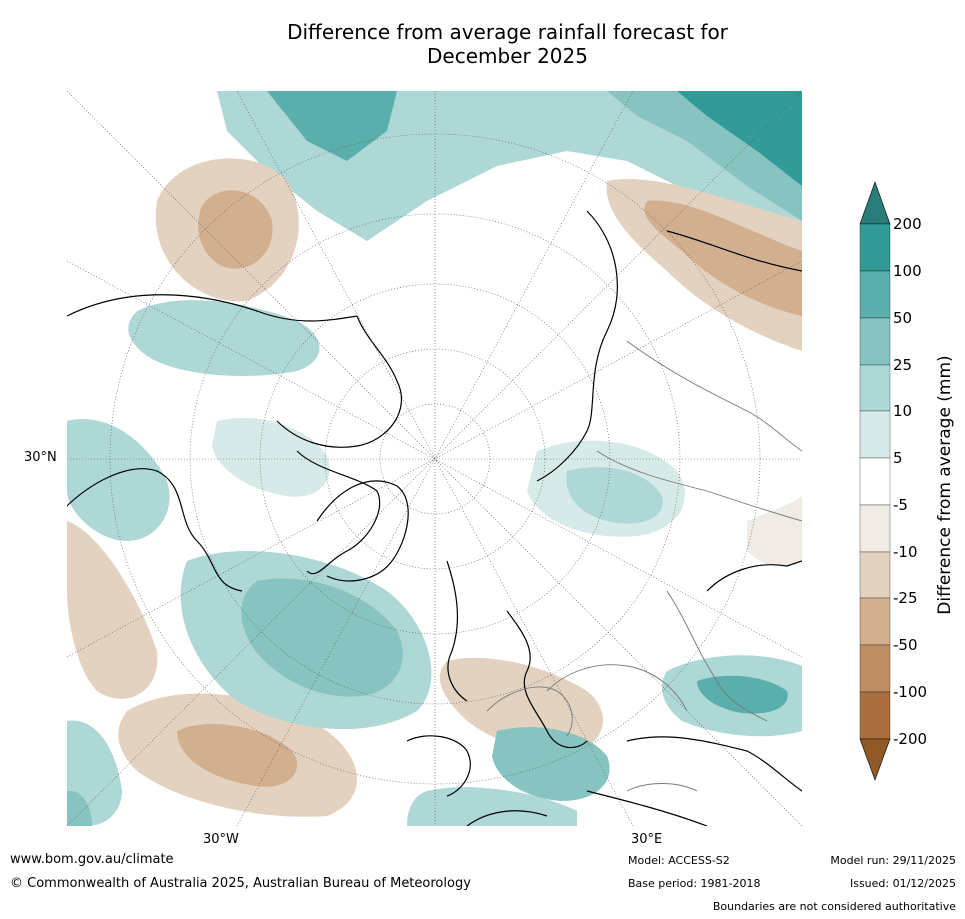  Describe the element at coordinates (614, 495) in the screenshot. I see `wet-region-asia-central-core` at that location.